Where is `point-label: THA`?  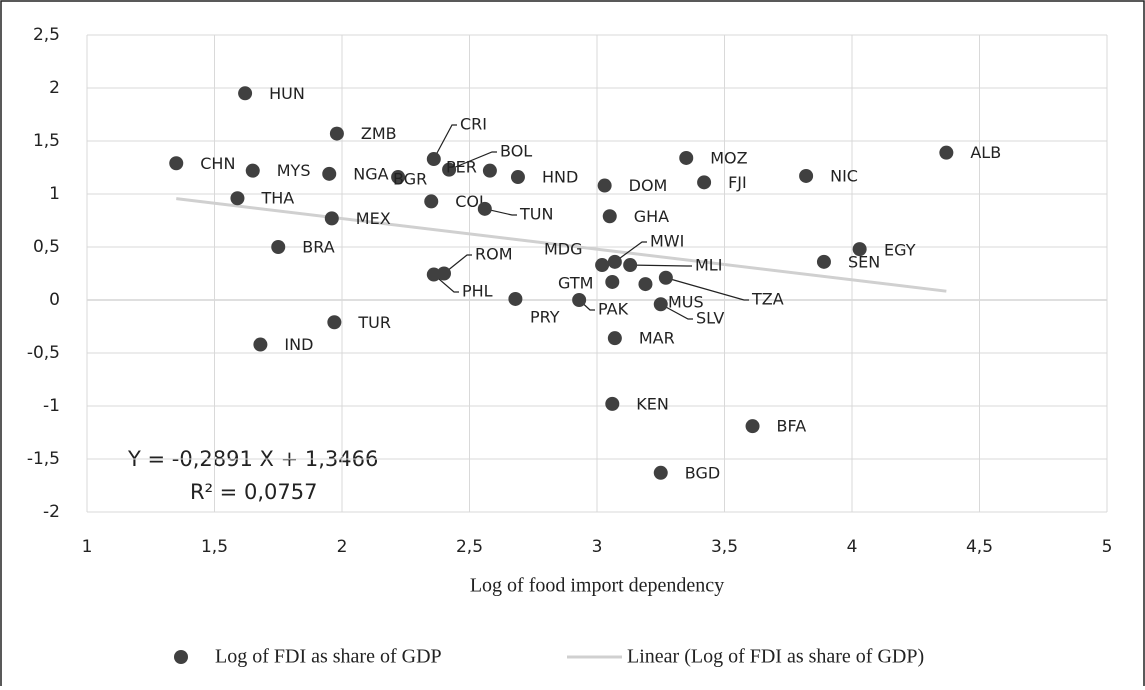 point-label: THA is located at coordinates (277, 198).